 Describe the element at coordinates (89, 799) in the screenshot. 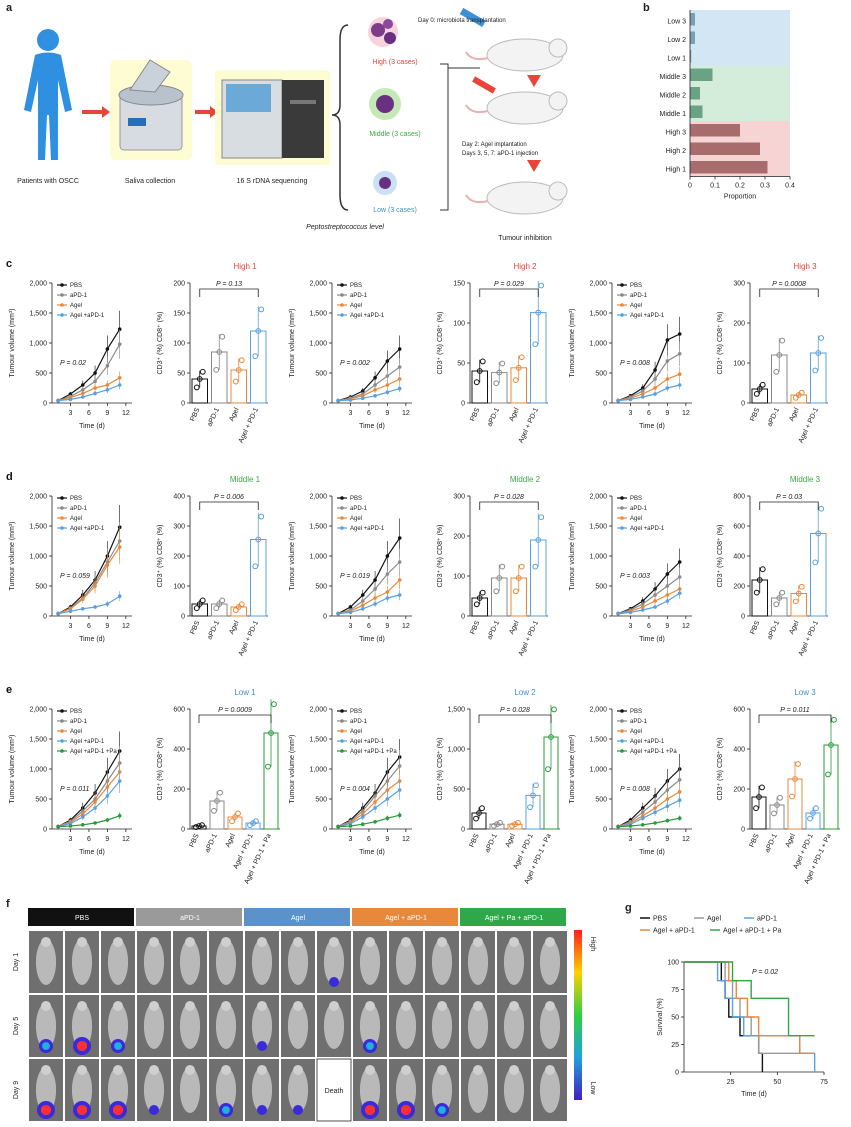

I see `growth-line-agel` at that location.